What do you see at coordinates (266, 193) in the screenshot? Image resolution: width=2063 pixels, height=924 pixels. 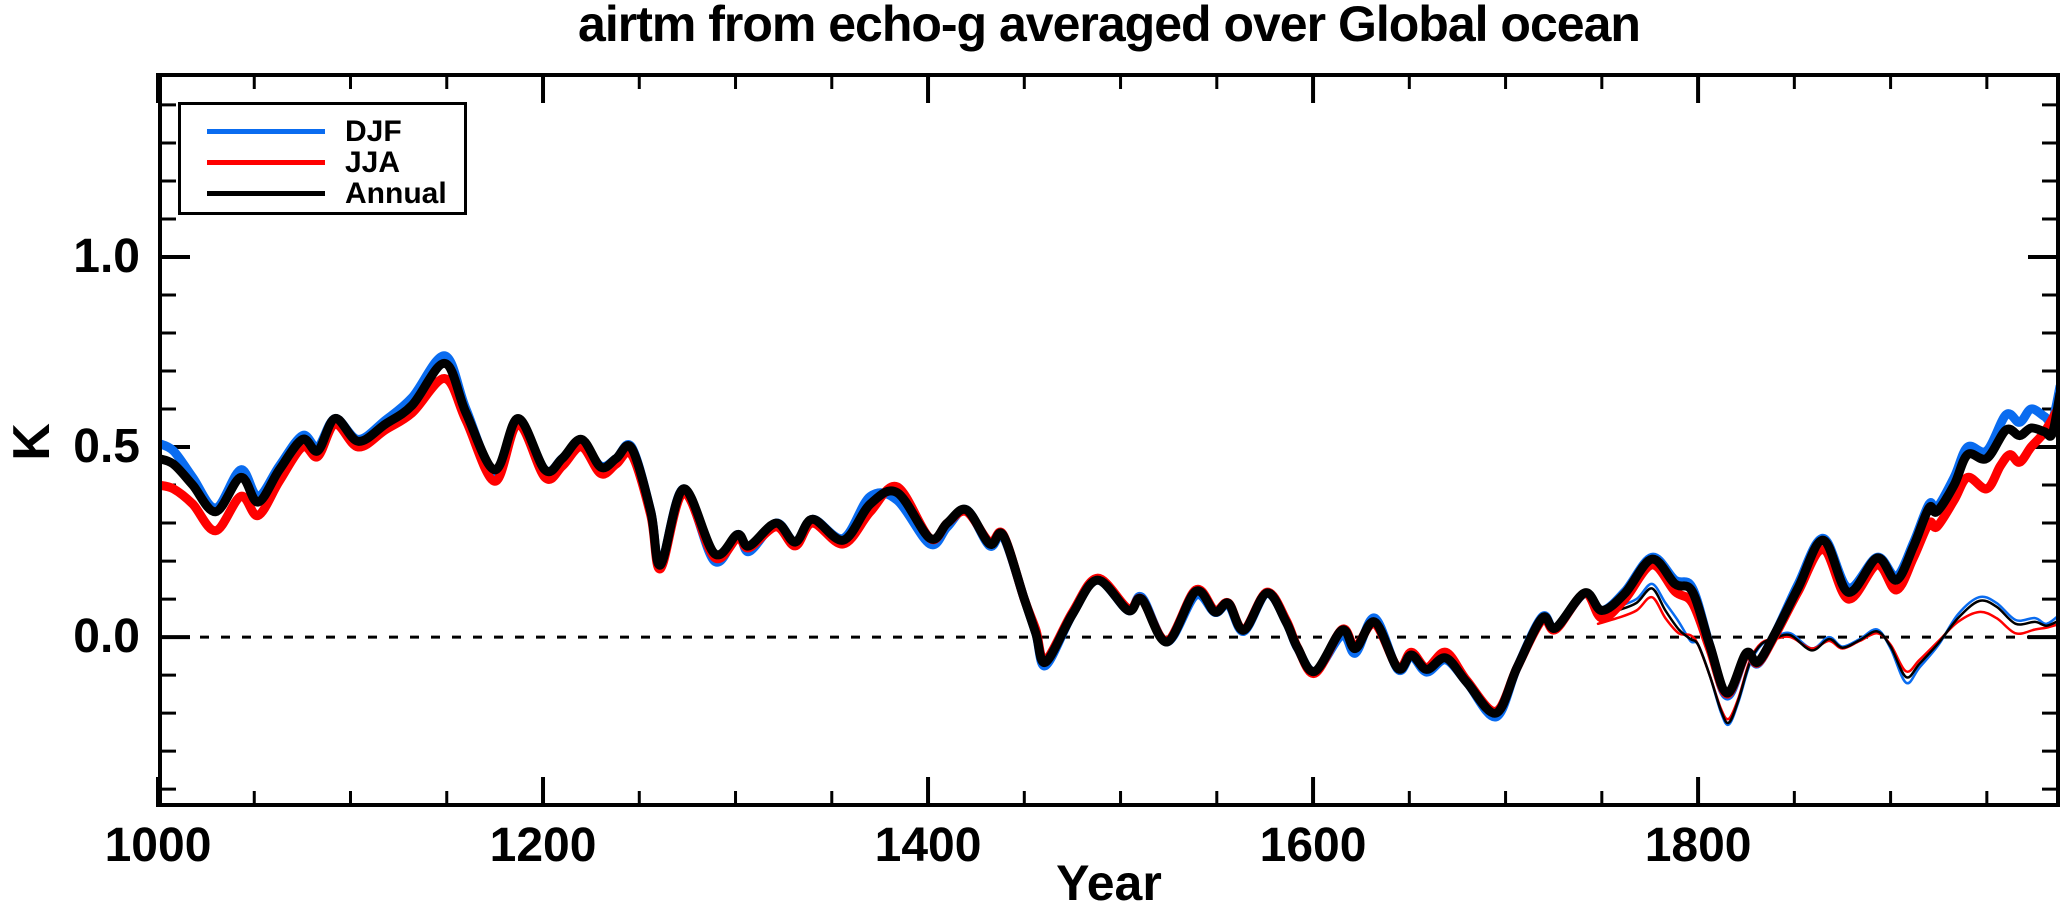 I see `legend-line-annual` at bounding box center [266, 193].